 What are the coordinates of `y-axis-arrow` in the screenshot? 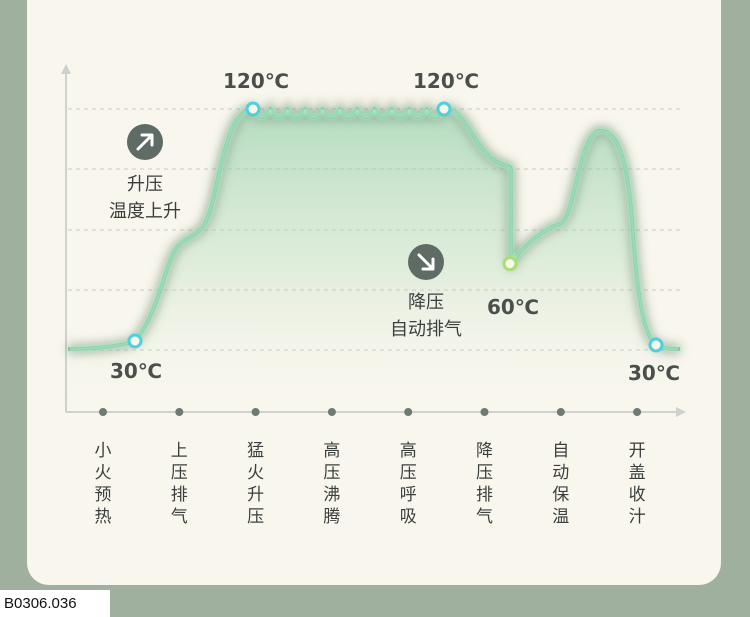 It's located at (66, 69).